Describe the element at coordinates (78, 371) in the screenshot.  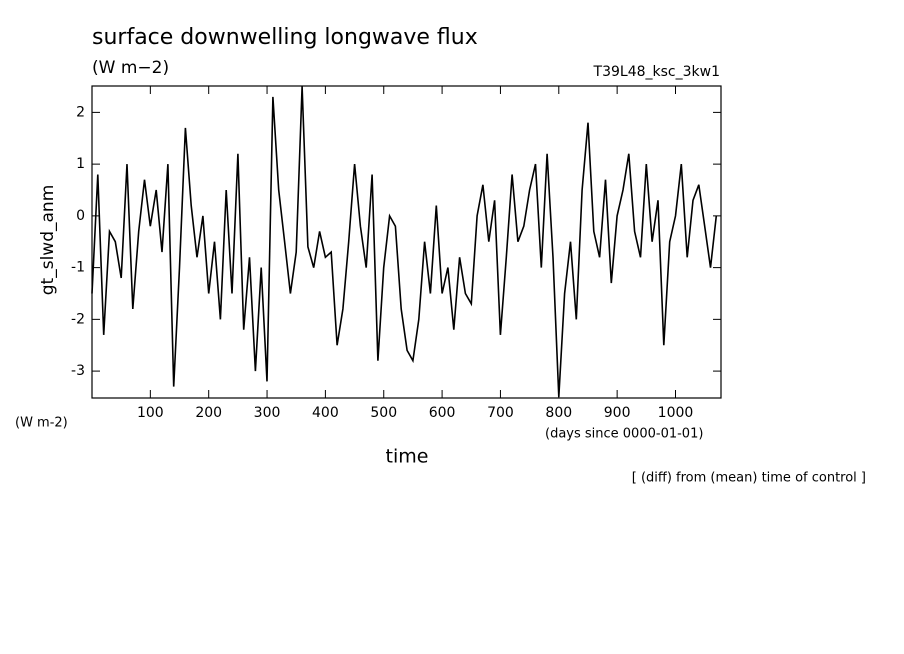
I see `y-tick-label: -3` at that location.